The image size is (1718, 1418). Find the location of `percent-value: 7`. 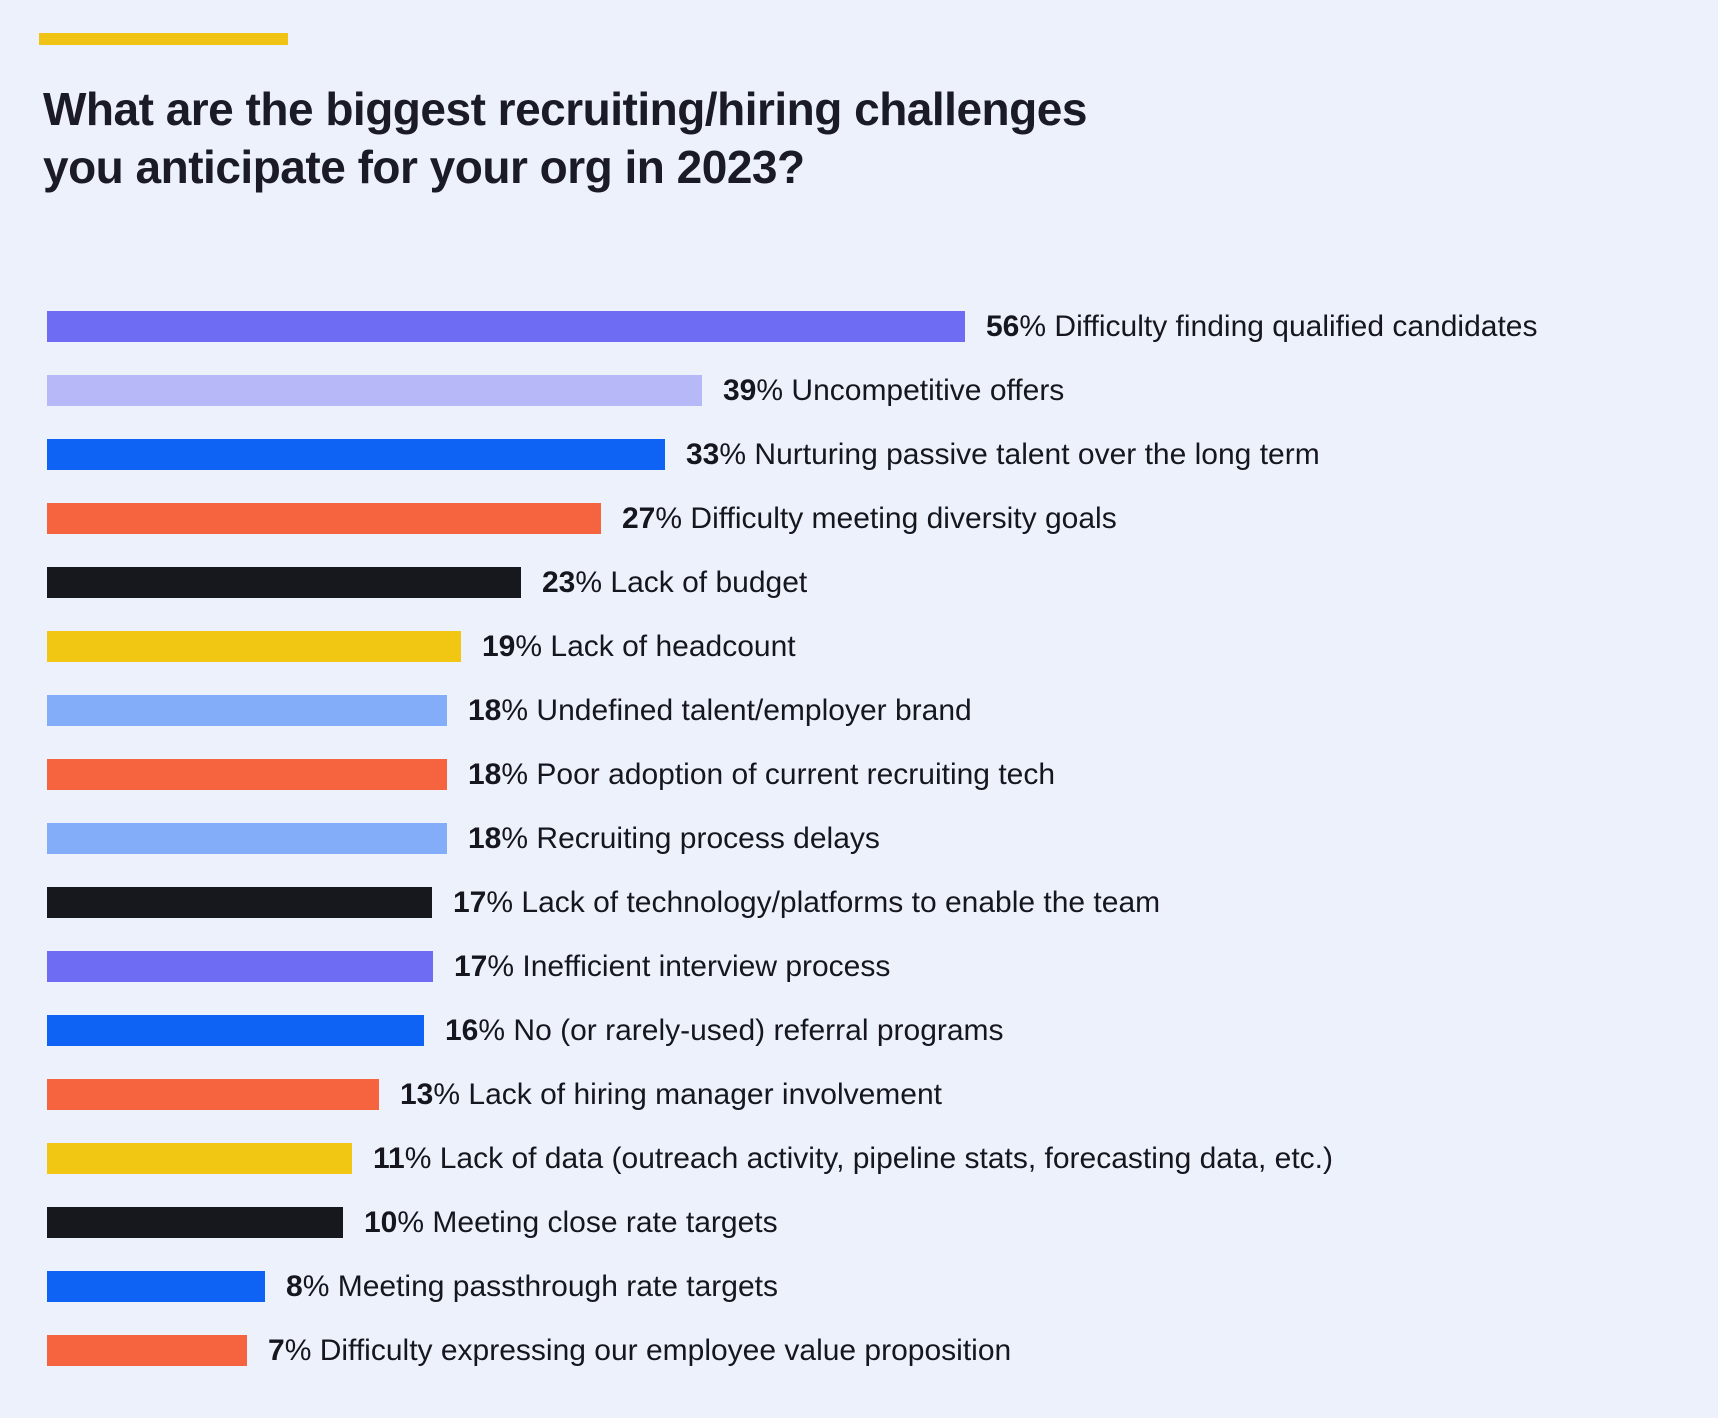

percent-value: 7 is located at coordinates (276, 1350).